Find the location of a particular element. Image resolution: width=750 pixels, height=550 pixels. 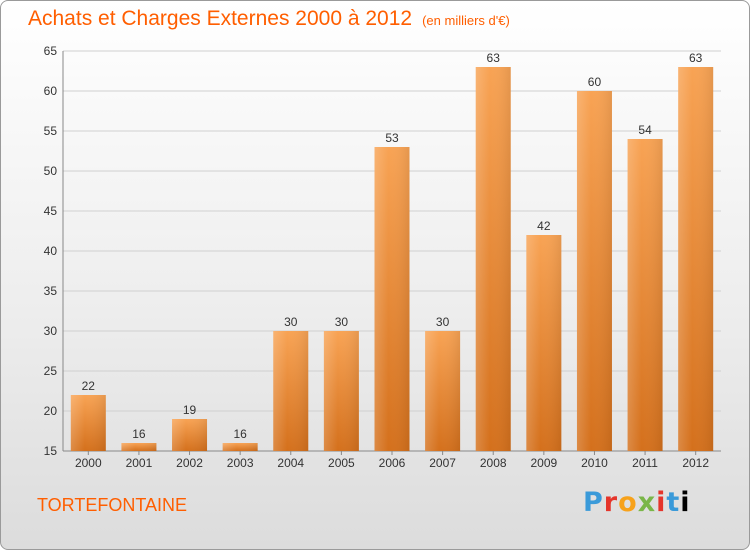

x-tick-label: 2006 is located at coordinates (392, 463).